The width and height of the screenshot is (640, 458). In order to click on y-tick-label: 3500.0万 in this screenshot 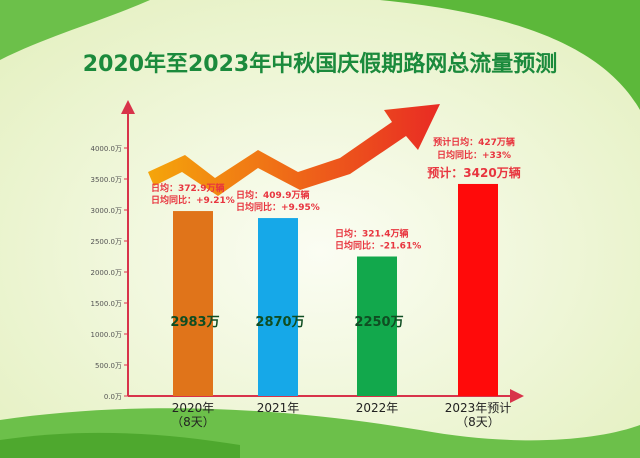, I will do `click(107, 180)`.